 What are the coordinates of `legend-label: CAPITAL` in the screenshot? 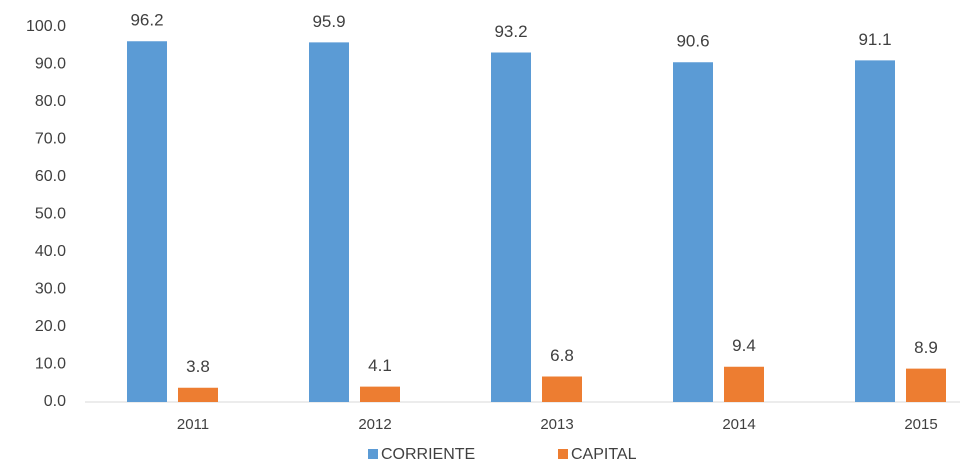 It's located at (604, 454).